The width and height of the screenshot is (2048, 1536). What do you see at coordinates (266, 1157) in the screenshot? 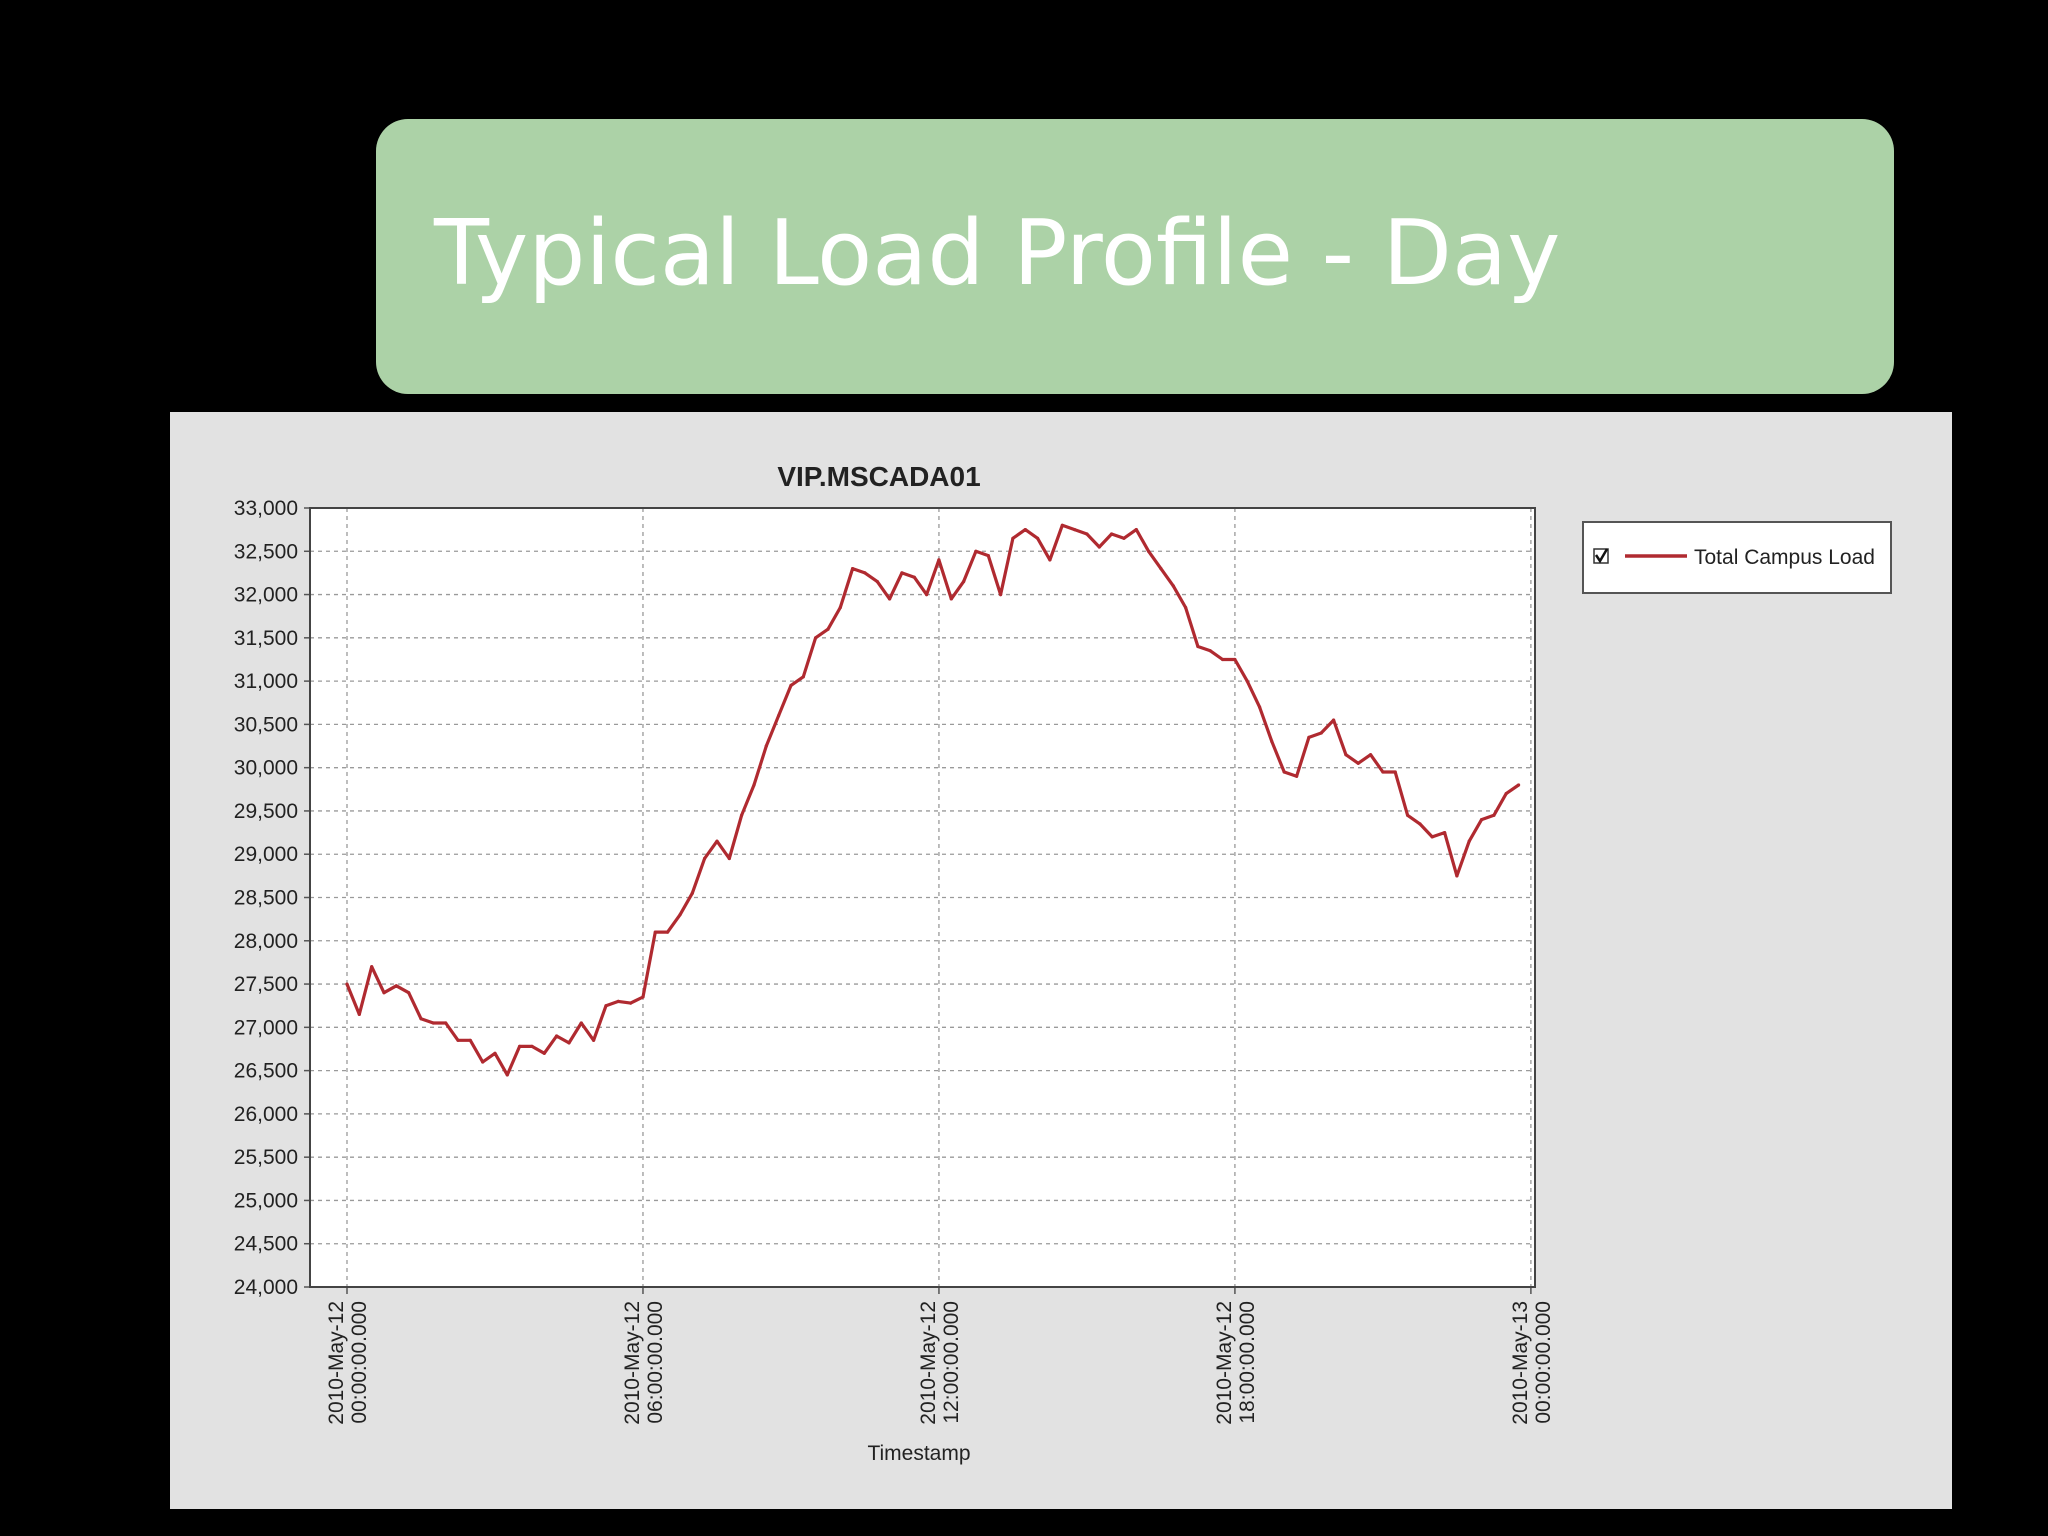
I see `y-tick-label: 25,500` at bounding box center [266, 1157].